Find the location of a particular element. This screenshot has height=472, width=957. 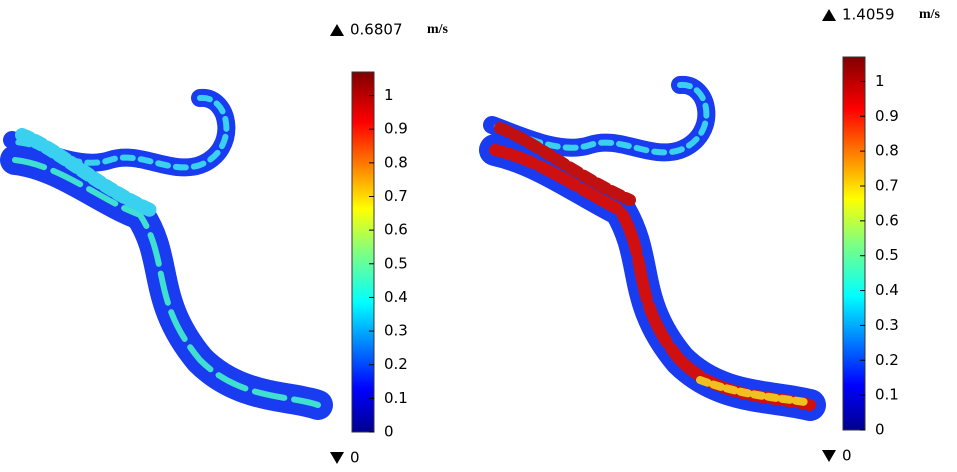

max-value: 1.4059 is located at coordinates (868, 15).